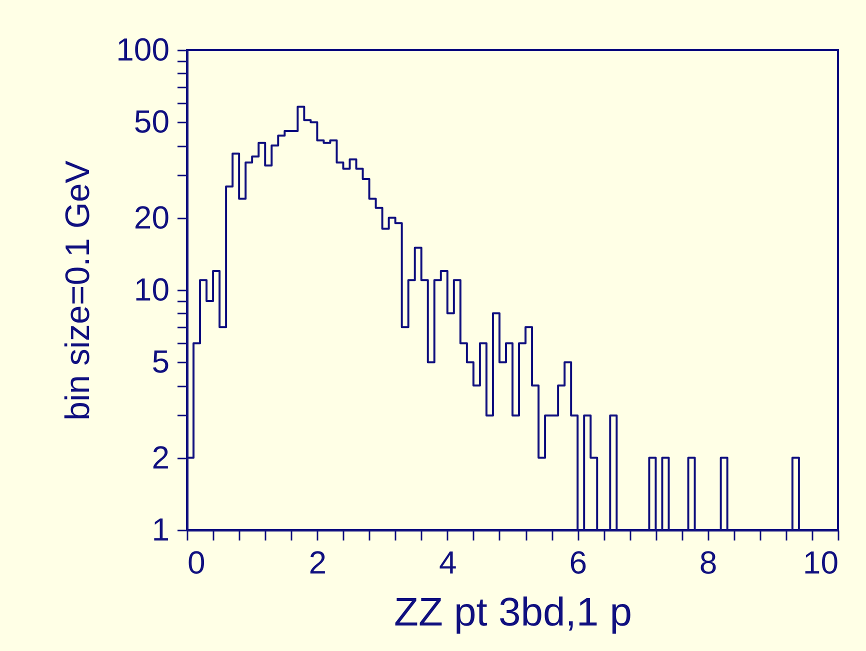 Image resolution: width=866 pixels, height=651 pixels. Describe the element at coordinates (161, 457) in the screenshot. I see `y-tick-label: 2` at that location.